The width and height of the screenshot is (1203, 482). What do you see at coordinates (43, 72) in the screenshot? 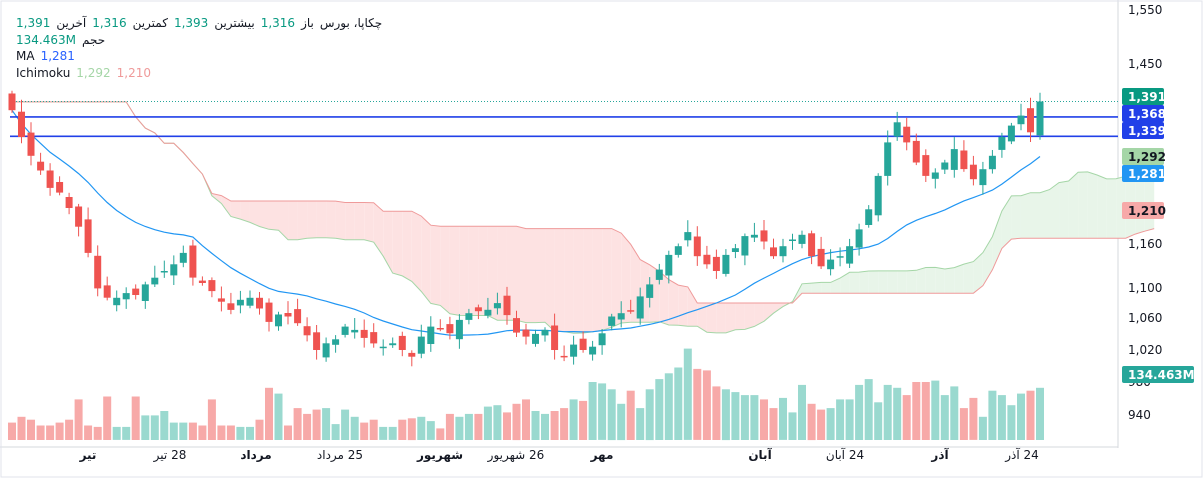
I see `legend-ichimoku-label: Ichimoku` at bounding box center [43, 72].